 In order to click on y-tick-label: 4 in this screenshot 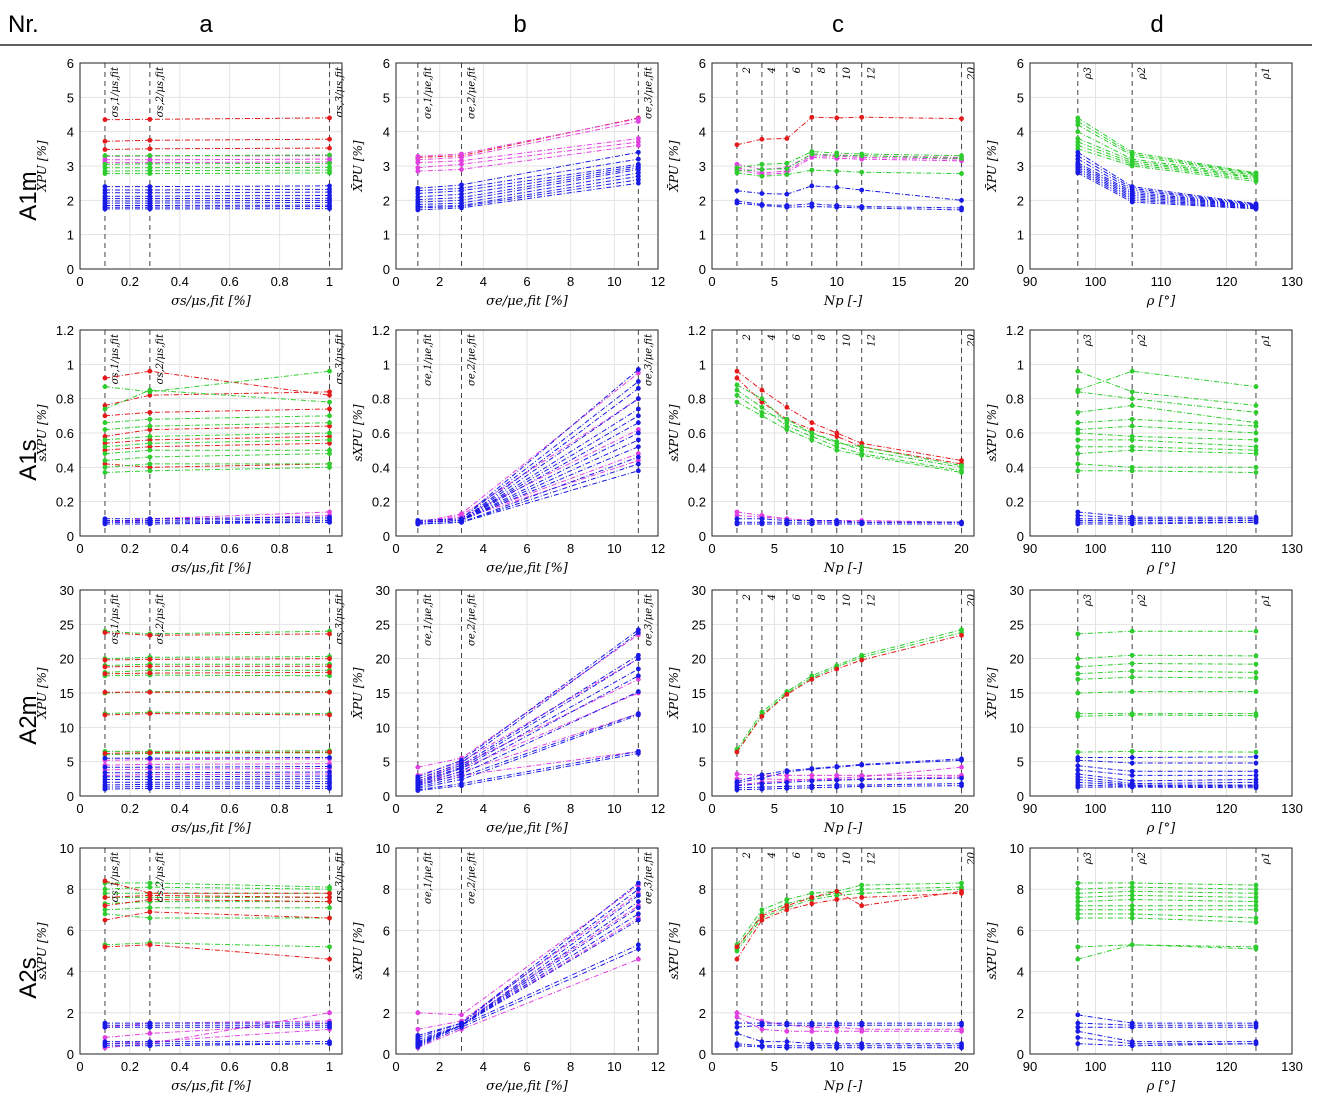, I will do `click(386, 972)`.